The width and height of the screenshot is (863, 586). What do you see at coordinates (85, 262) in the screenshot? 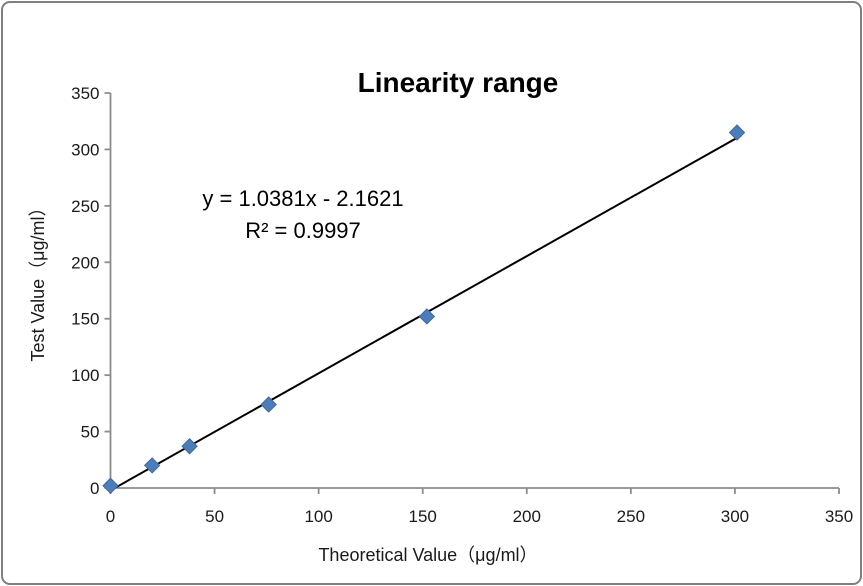
I see `y-tick-label: 200` at bounding box center [85, 262].